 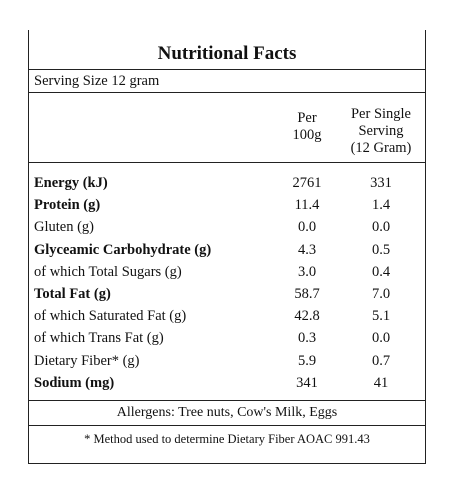 What do you see at coordinates (227, 294) in the screenshot?
I see `table-row: Total Fat (g) 58.7 7.0` at bounding box center [227, 294].